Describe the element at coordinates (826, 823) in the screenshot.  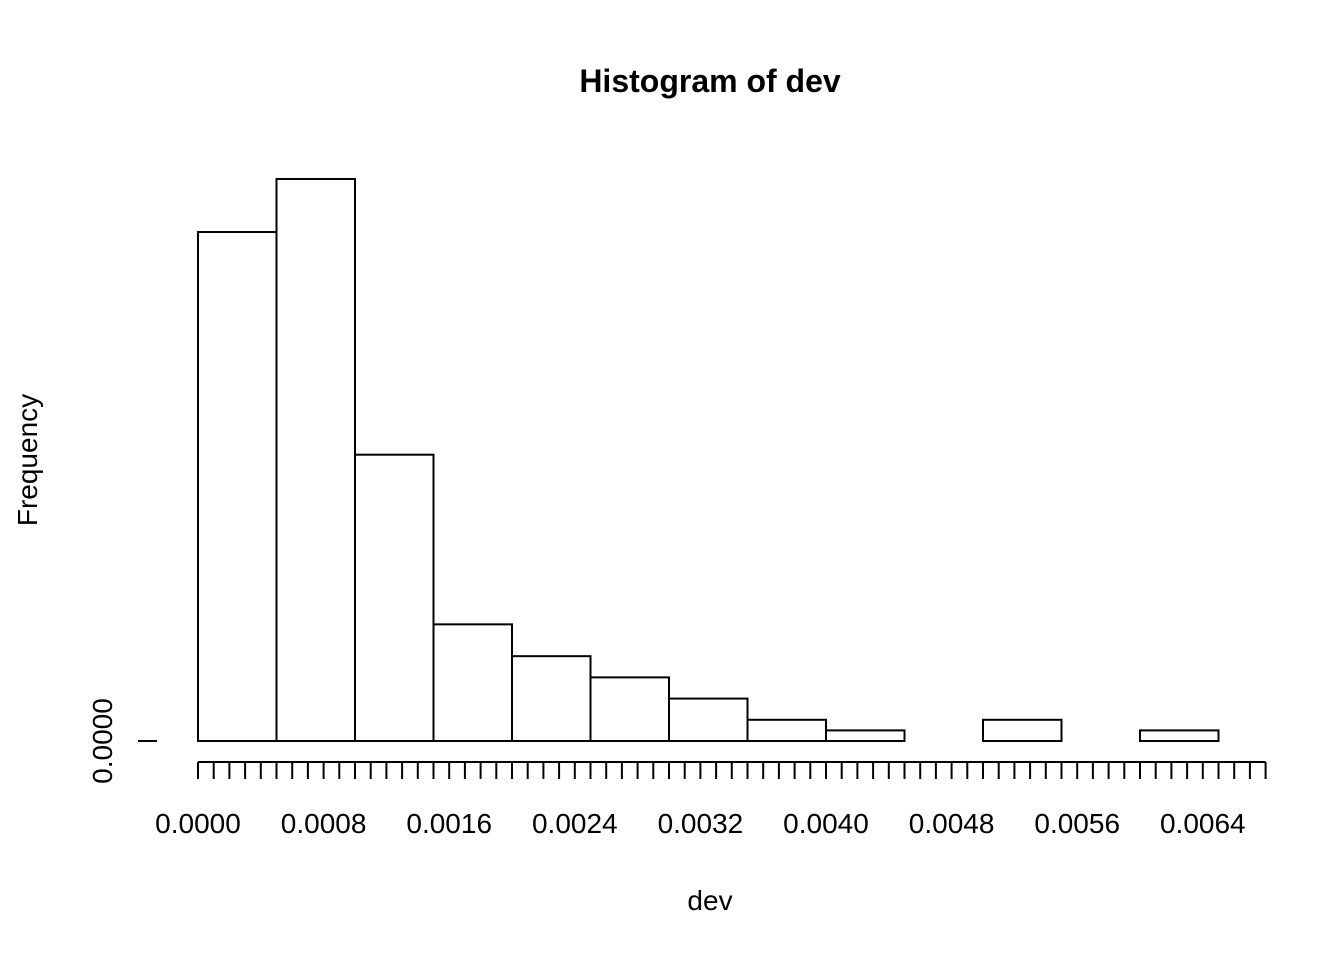
I see `x-tick-label: 0.0040` at that location.